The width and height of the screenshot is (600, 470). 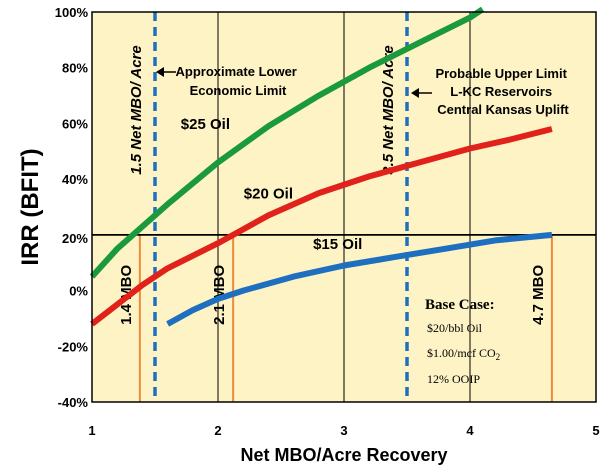 What do you see at coordinates (343, 430) in the screenshot?
I see `x-tick-label: 3` at bounding box center [343, 430].